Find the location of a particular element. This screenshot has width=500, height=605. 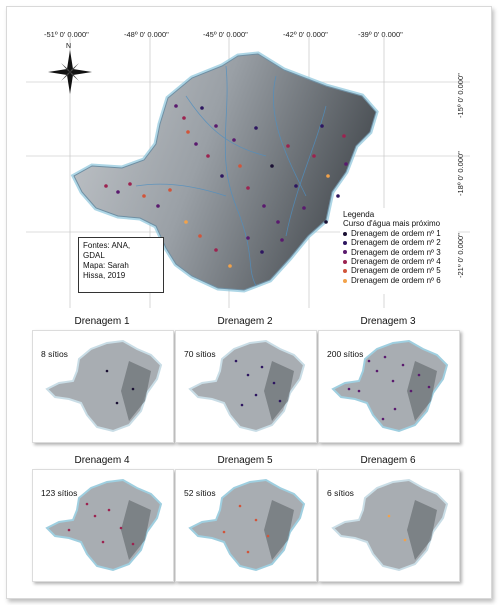

panel-drenagem-2: 70 sítios is located at coordinates (246, 386).